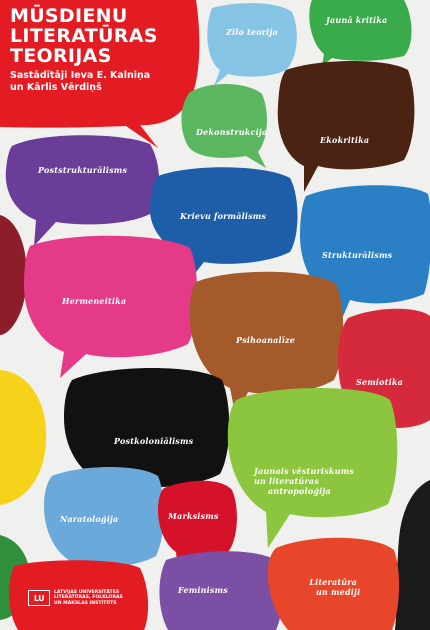 Image resolution: width=430 pixels, height=630 pixels. I want to click on pink-bubble, so click(111, 306).